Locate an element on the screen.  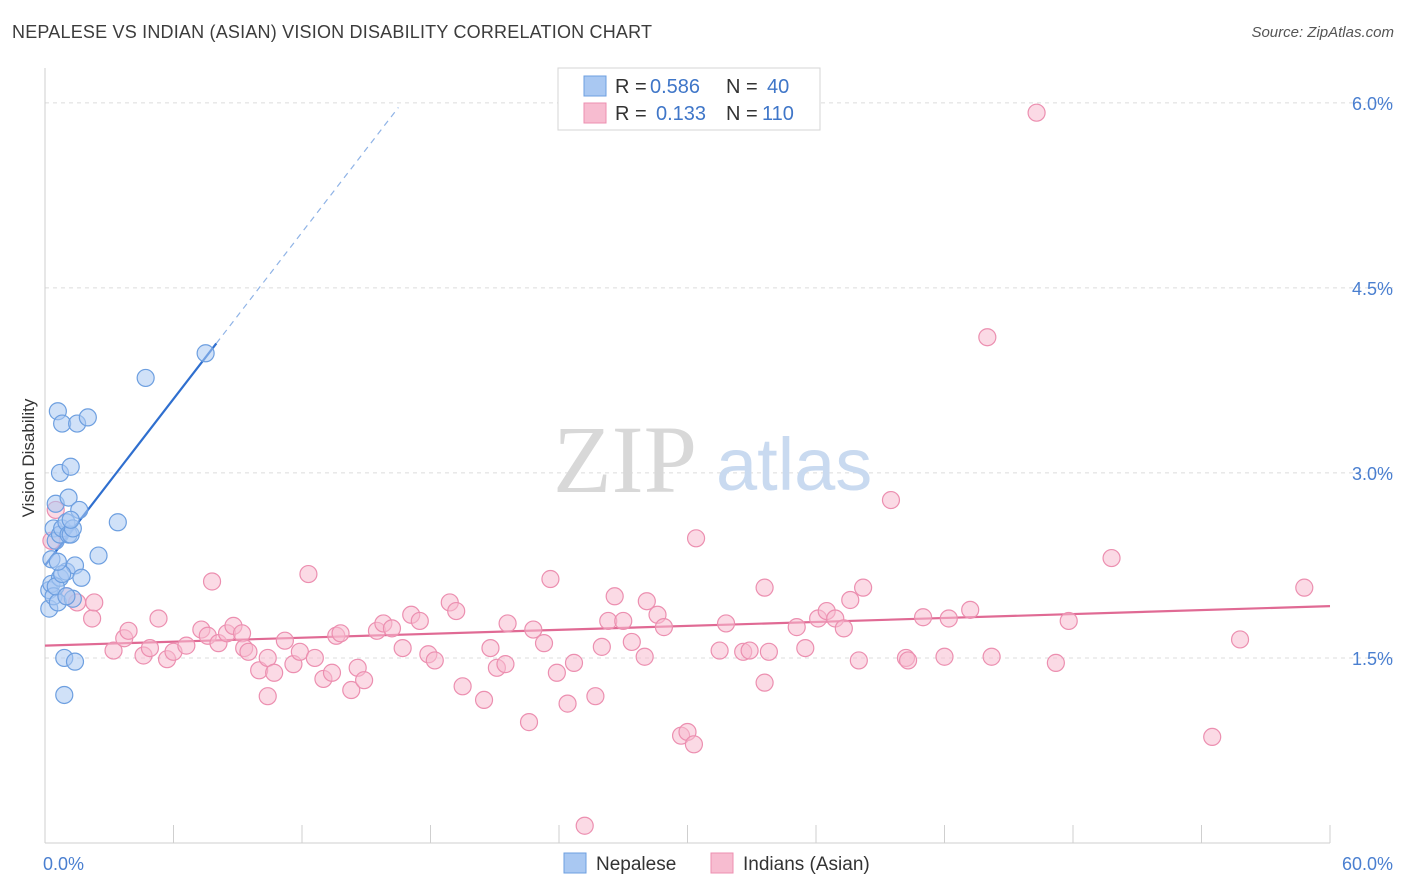
legend-r-value-nepalese: 0.586 is located at coordinates (675, 87).